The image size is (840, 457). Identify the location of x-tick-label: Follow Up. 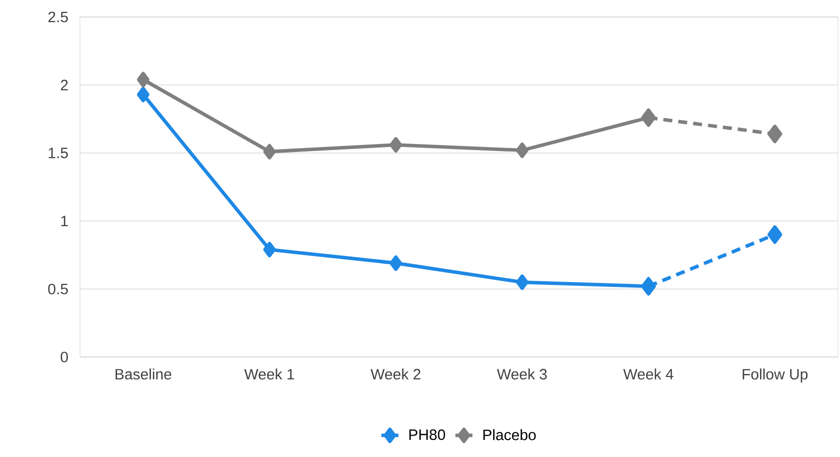
(775, 375).